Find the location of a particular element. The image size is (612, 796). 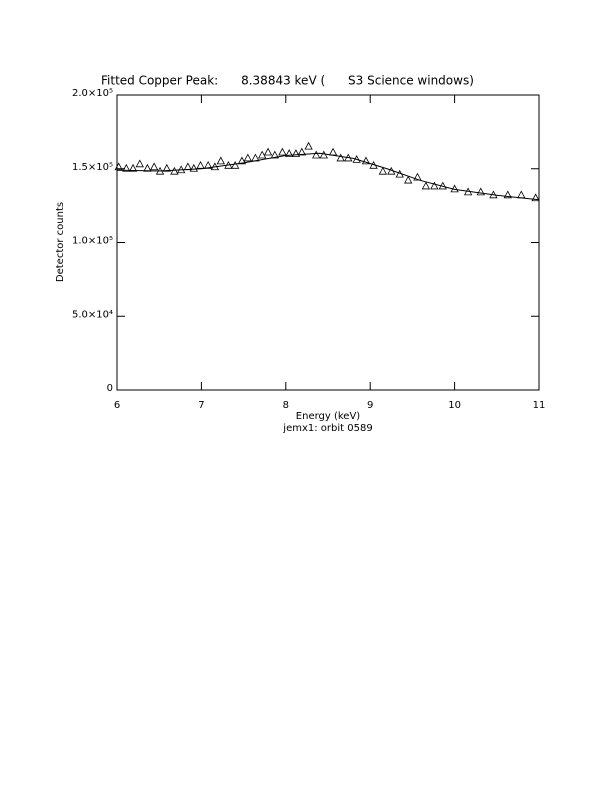

x-tick-label: 11 is located at coordinates (539, 405).